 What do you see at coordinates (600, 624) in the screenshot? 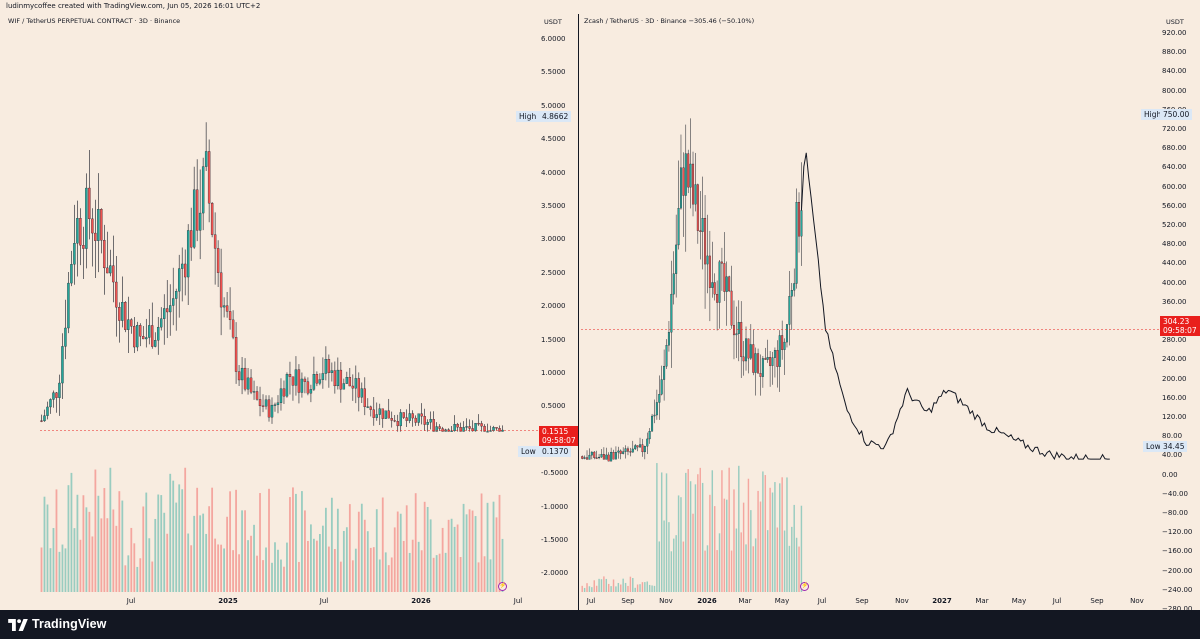
I see `footer-bar: TradingView` at bounding box center [600, 624].